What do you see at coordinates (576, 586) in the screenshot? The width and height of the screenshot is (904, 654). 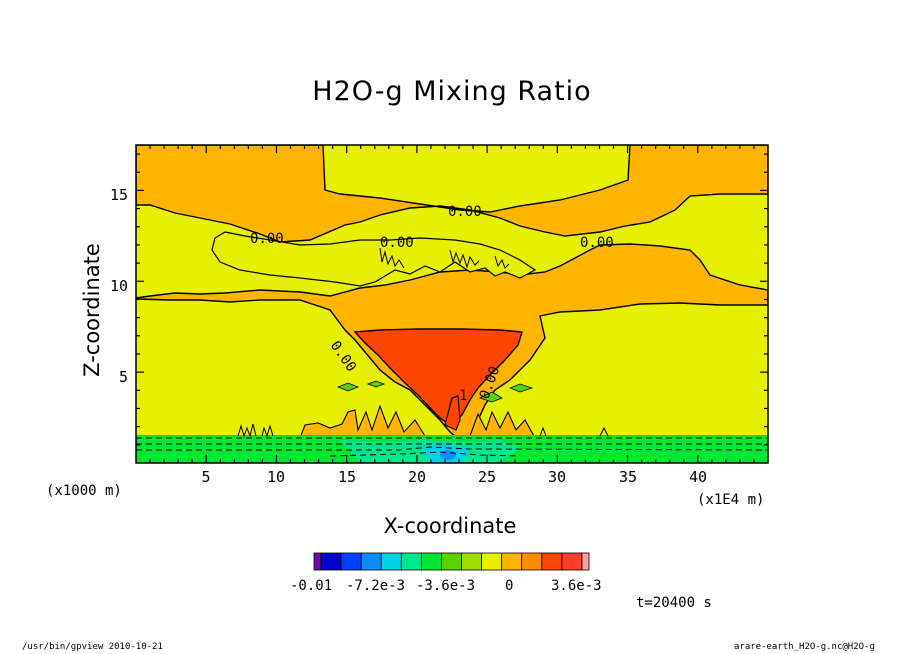 I see `colorbar-tick-label: 3.6e-3` at bounding box center [576, 586].